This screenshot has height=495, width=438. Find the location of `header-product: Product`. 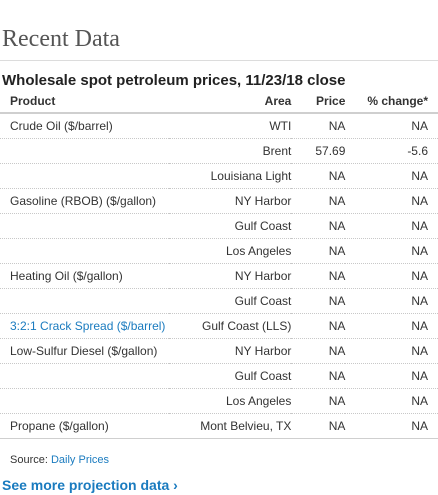

header-product: Product is located at coordinates (85, 102).